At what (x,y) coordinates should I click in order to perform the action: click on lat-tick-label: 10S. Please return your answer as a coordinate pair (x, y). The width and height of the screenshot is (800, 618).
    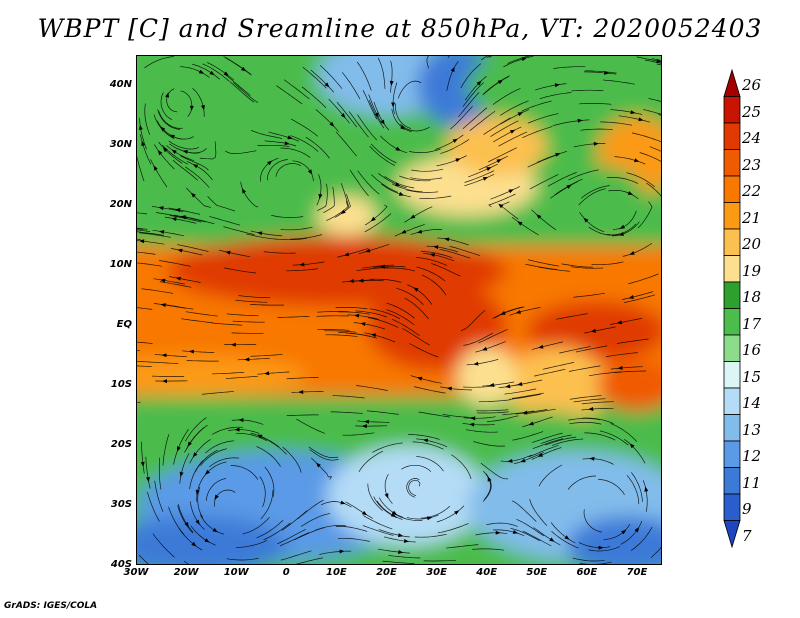
    Looking at the image, I should click on (121, 384).